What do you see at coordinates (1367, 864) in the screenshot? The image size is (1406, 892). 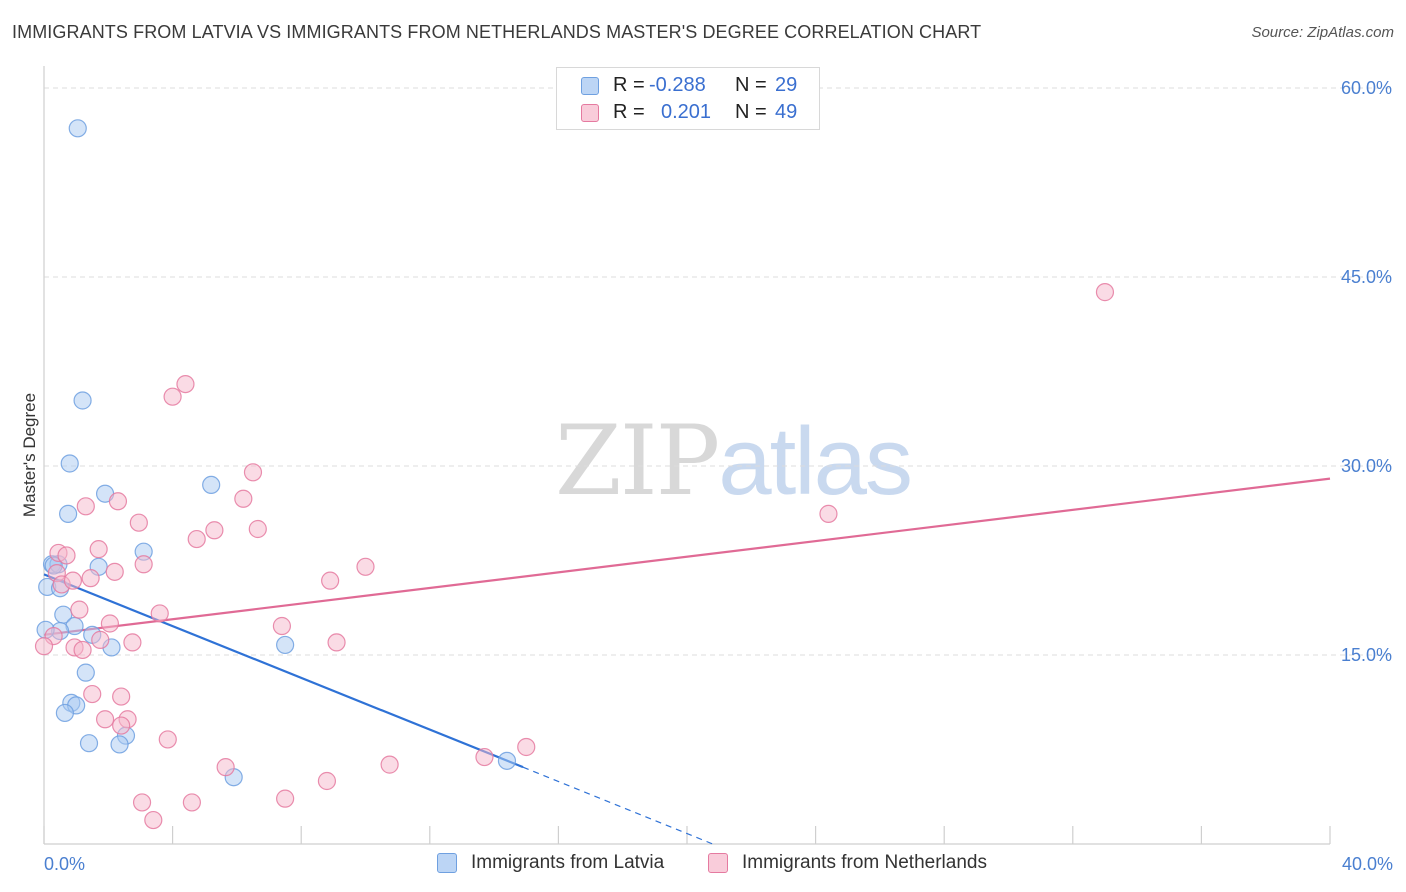 I see `x-tick-label: 40.0%` at bounding box center [1367, 864].